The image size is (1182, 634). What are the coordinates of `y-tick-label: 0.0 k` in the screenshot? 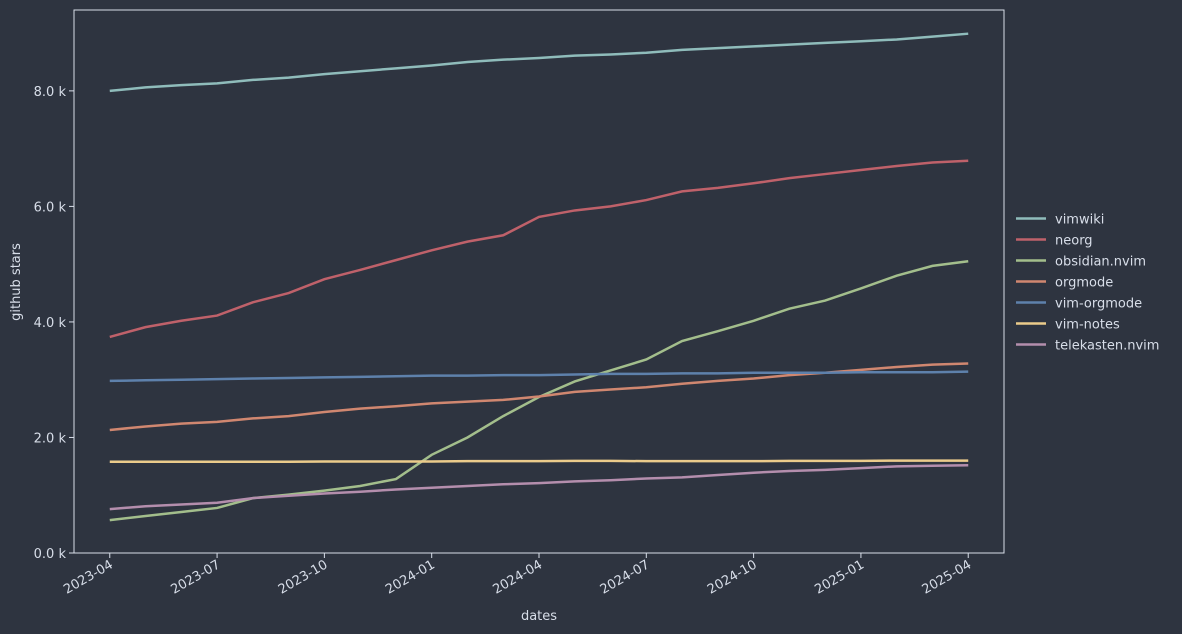 It's located at (50, 554).